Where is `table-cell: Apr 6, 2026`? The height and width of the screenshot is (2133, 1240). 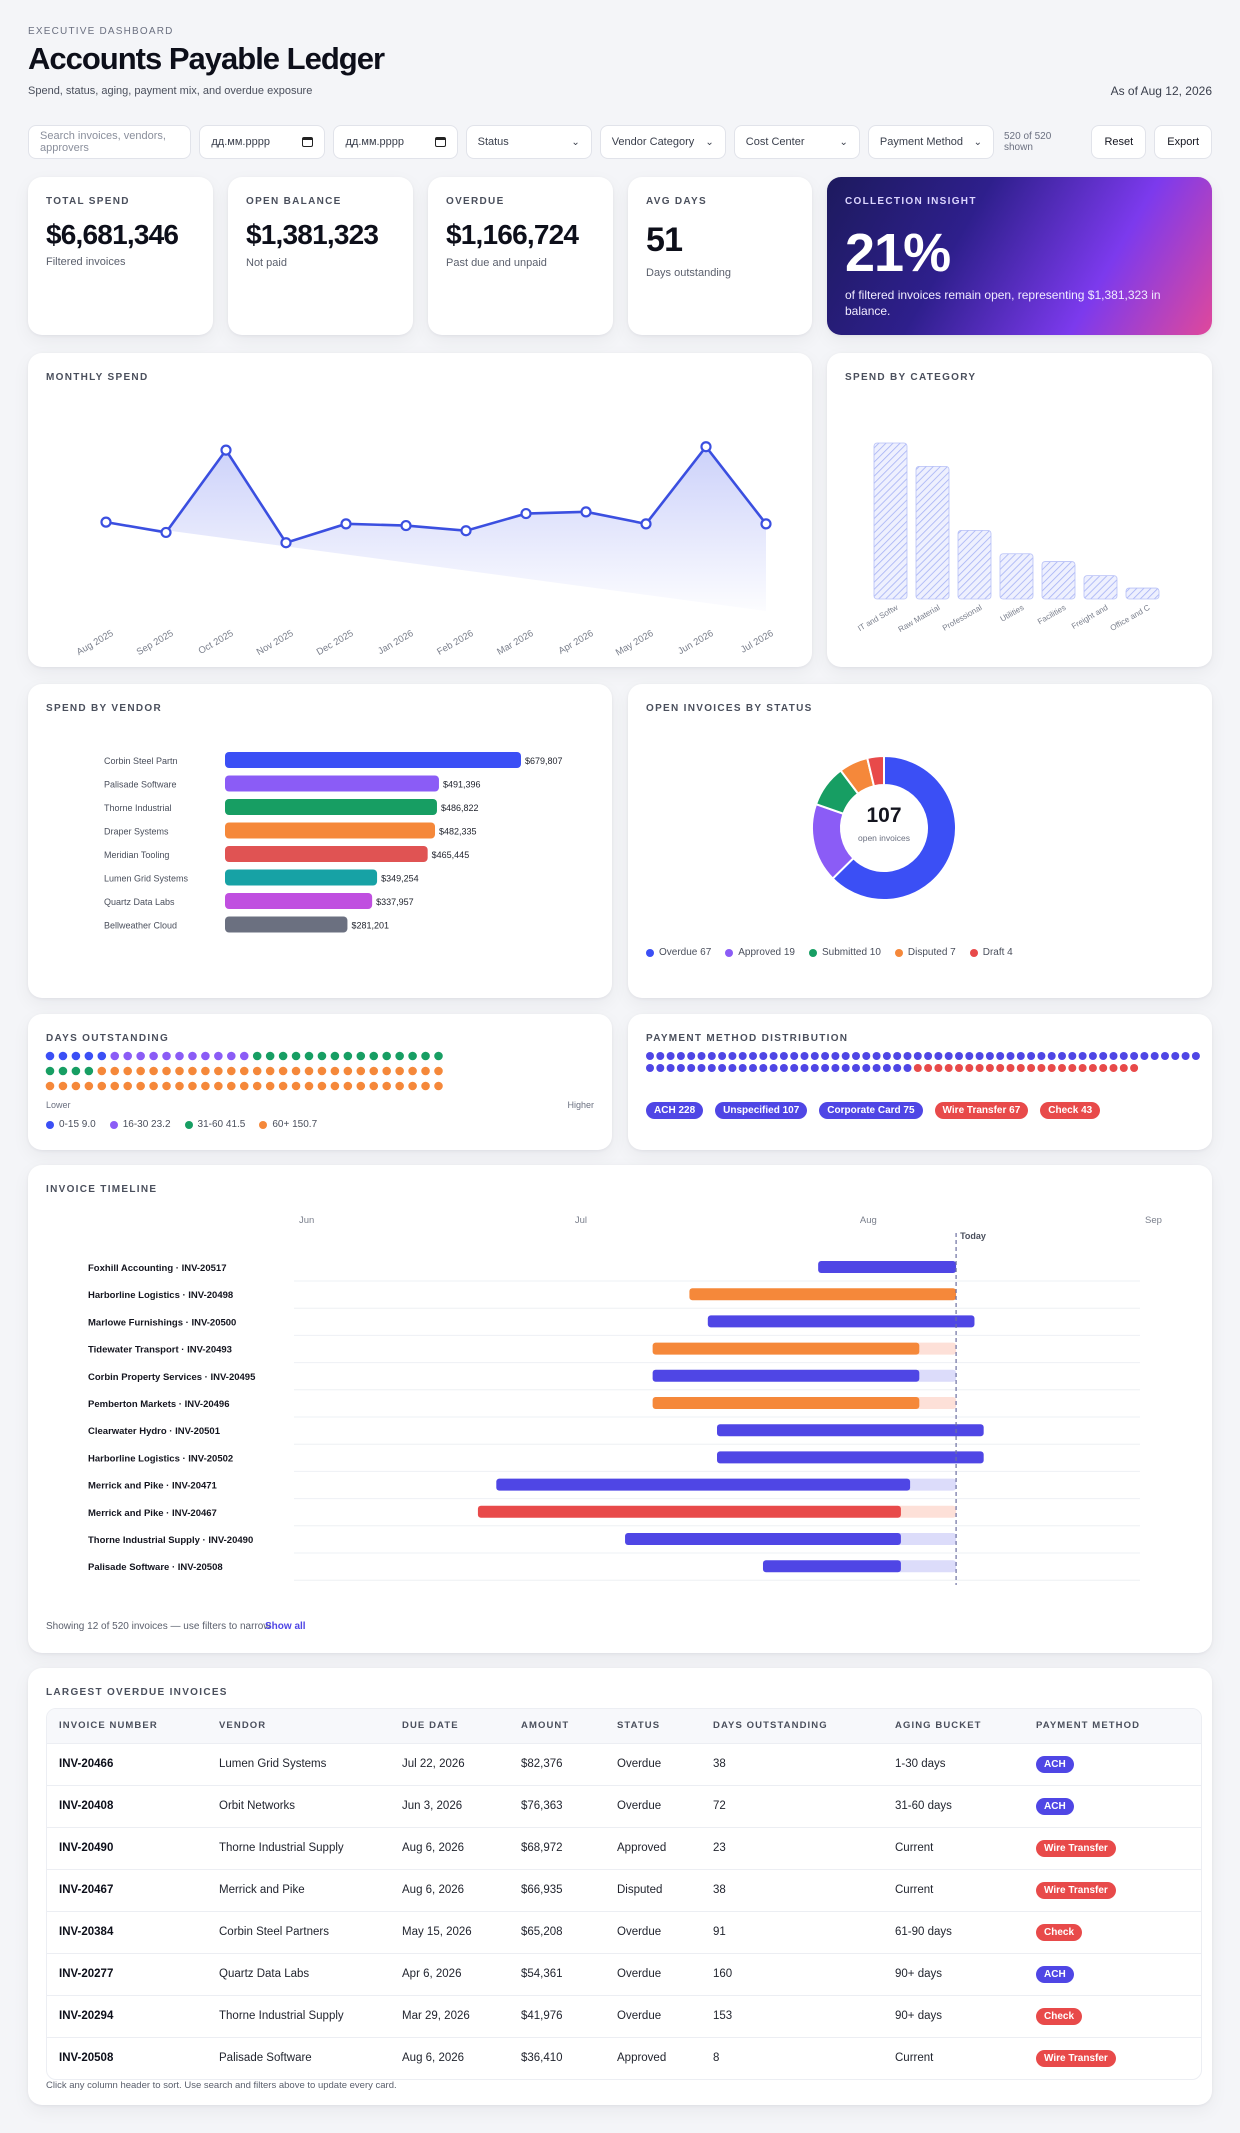 table-cell: Apr 6, 2026 is located at coordinates (449, 1973).